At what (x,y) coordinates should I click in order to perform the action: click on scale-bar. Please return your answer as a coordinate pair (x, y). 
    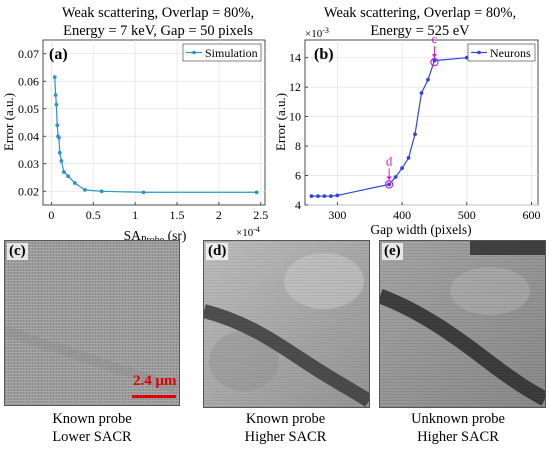
    Looking at the image, I should click on (154, 396).